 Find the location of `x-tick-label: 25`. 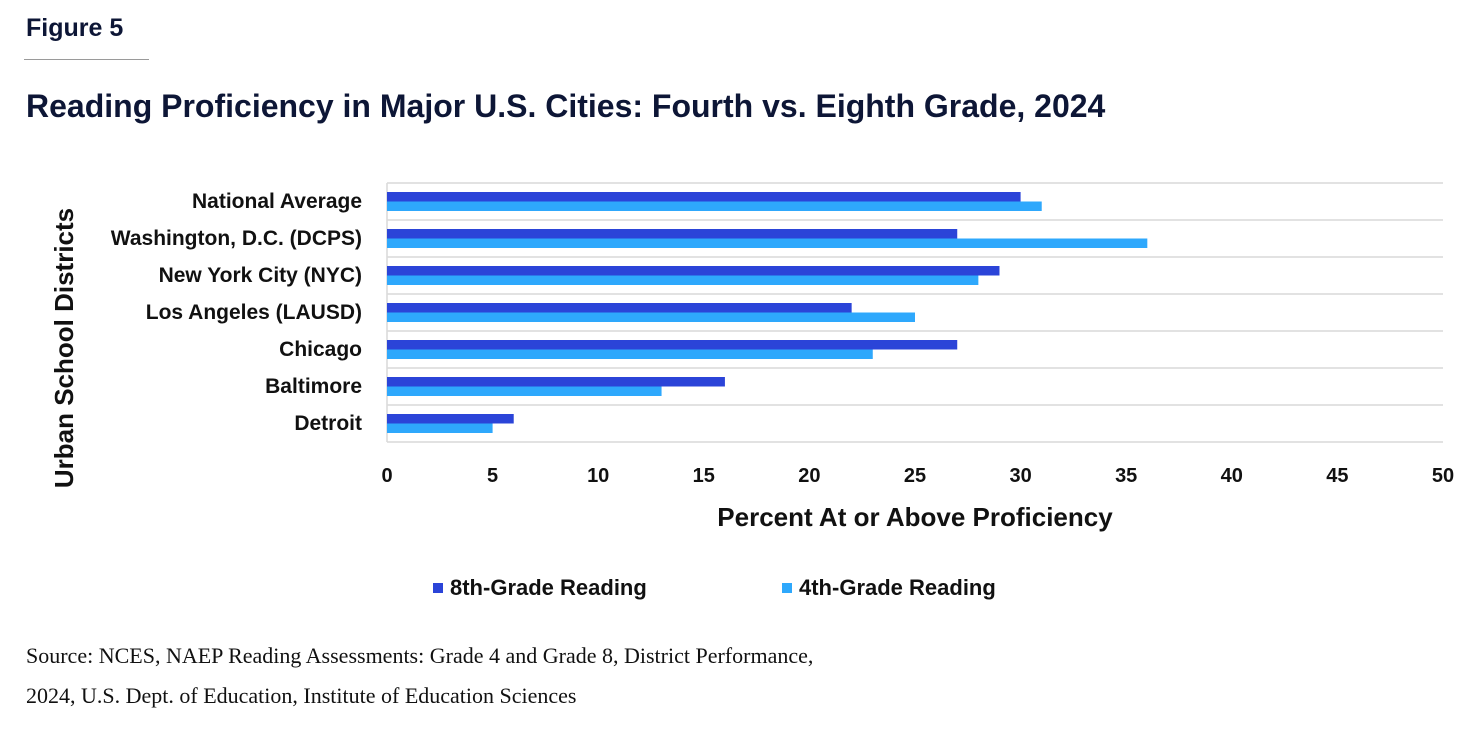

x-tick-label: 25 is located at coordinates (915, 476).